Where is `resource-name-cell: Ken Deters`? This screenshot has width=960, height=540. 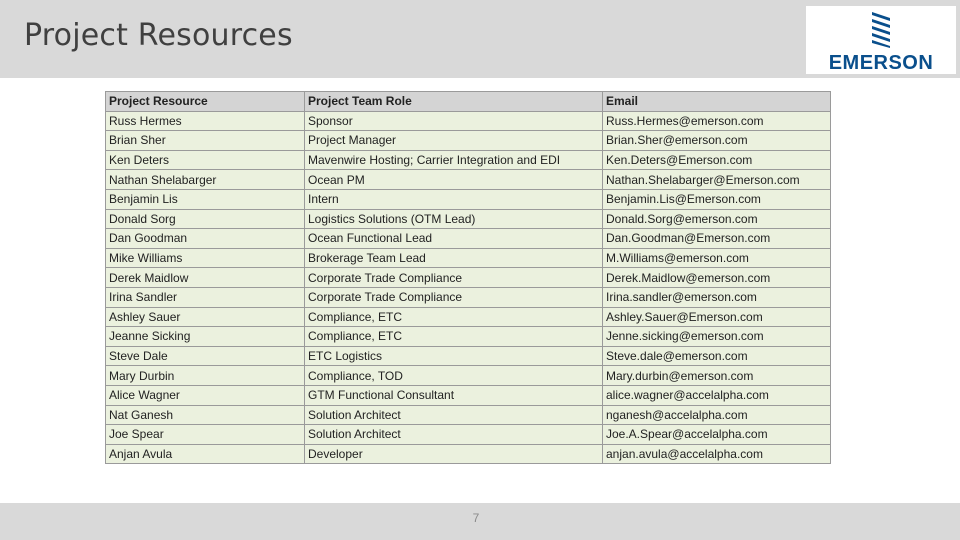 resource-name-cell: Ken Deters is located at coordinates (205, 160).